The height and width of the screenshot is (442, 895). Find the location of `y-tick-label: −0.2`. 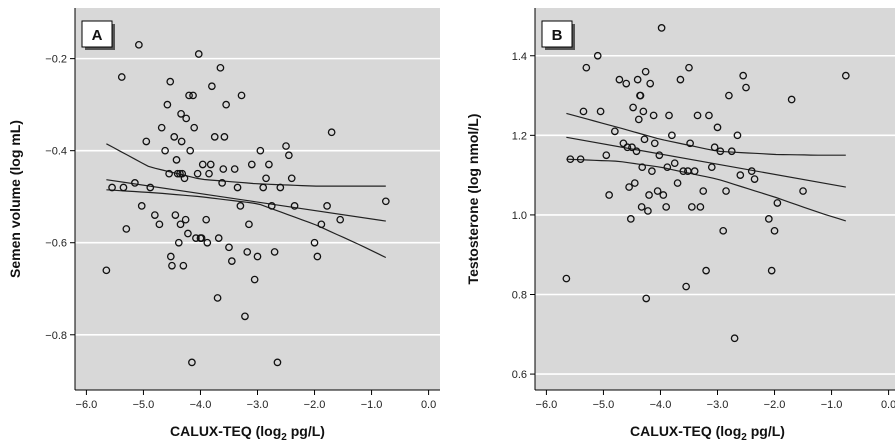

y-tick-label: −0.2 is located at coordinates (56, 60).